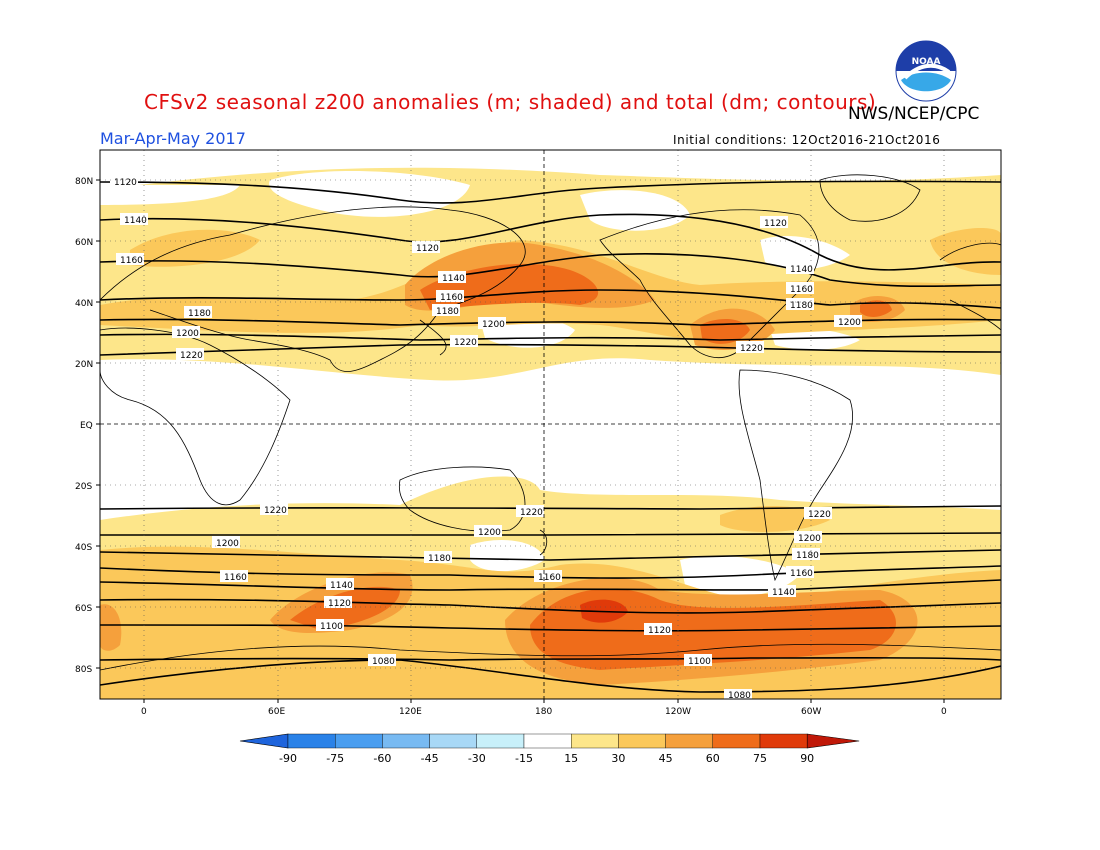  I want to click on season-label: Mar-Apr-May 2017, so click(173, 138).